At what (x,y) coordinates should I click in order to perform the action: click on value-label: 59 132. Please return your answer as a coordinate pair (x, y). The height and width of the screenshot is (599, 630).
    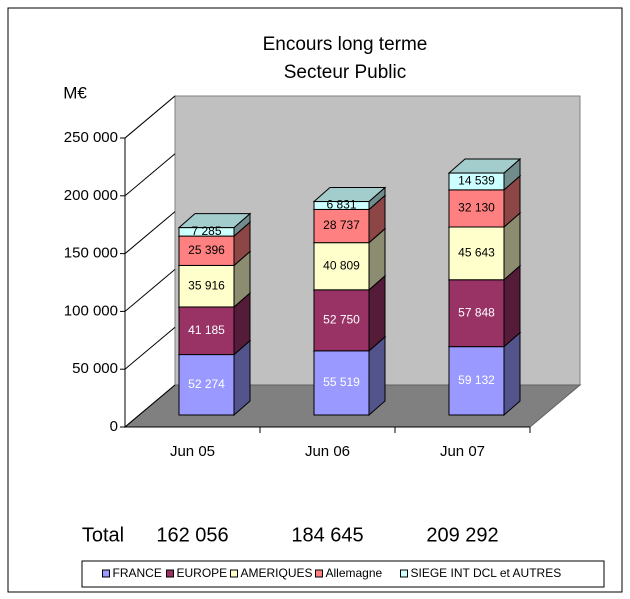
    Looking at the image, I should click on (476, 380).